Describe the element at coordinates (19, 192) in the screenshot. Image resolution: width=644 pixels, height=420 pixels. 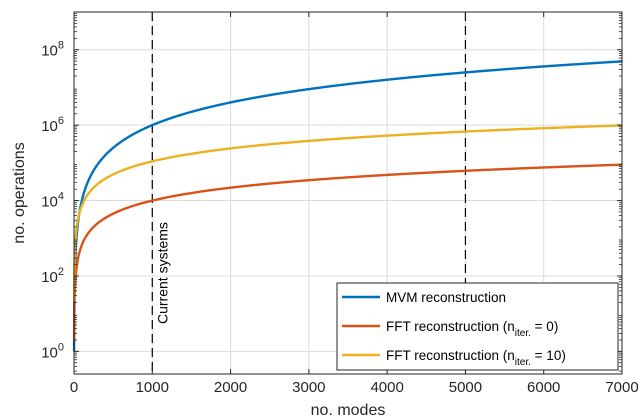
I see `y-axis-label: no. operations` at that location.